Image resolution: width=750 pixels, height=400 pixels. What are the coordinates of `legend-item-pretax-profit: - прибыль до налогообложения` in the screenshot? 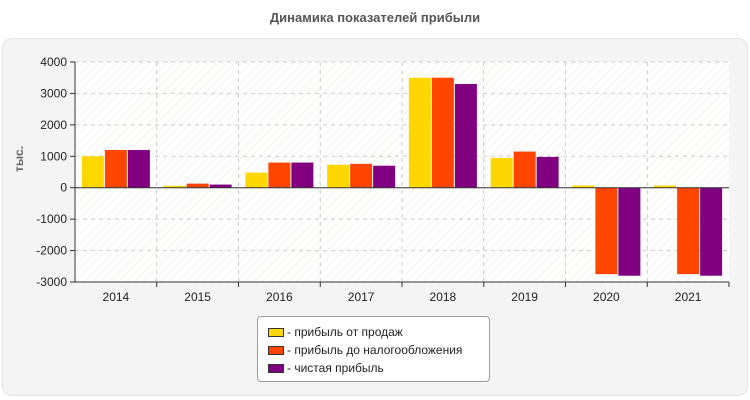 It's located at (373, 350).